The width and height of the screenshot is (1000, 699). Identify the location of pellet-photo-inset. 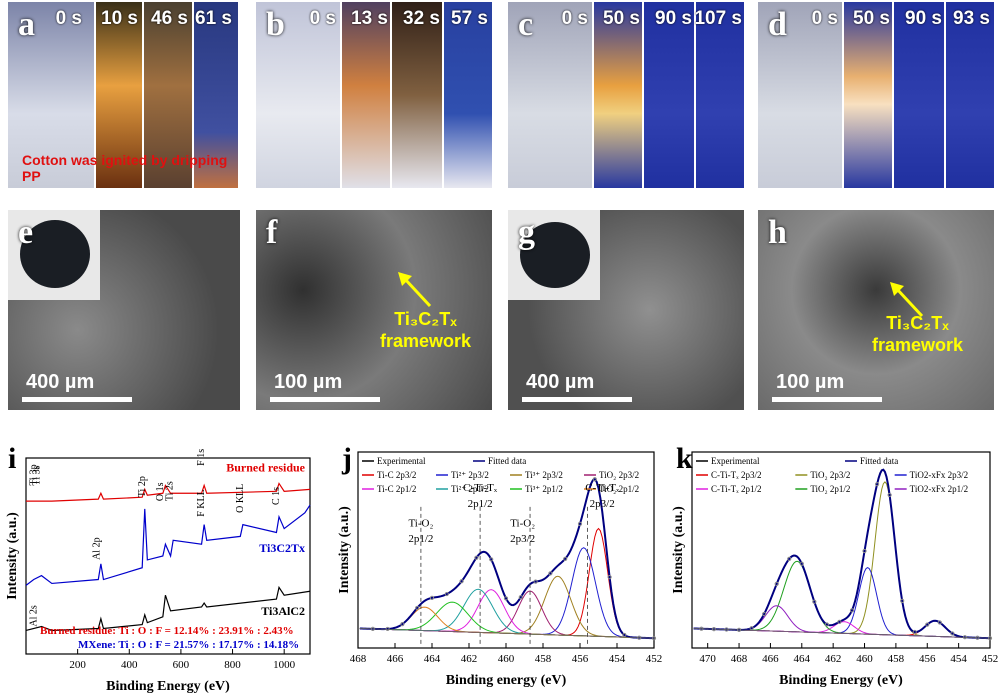
(554, 255).